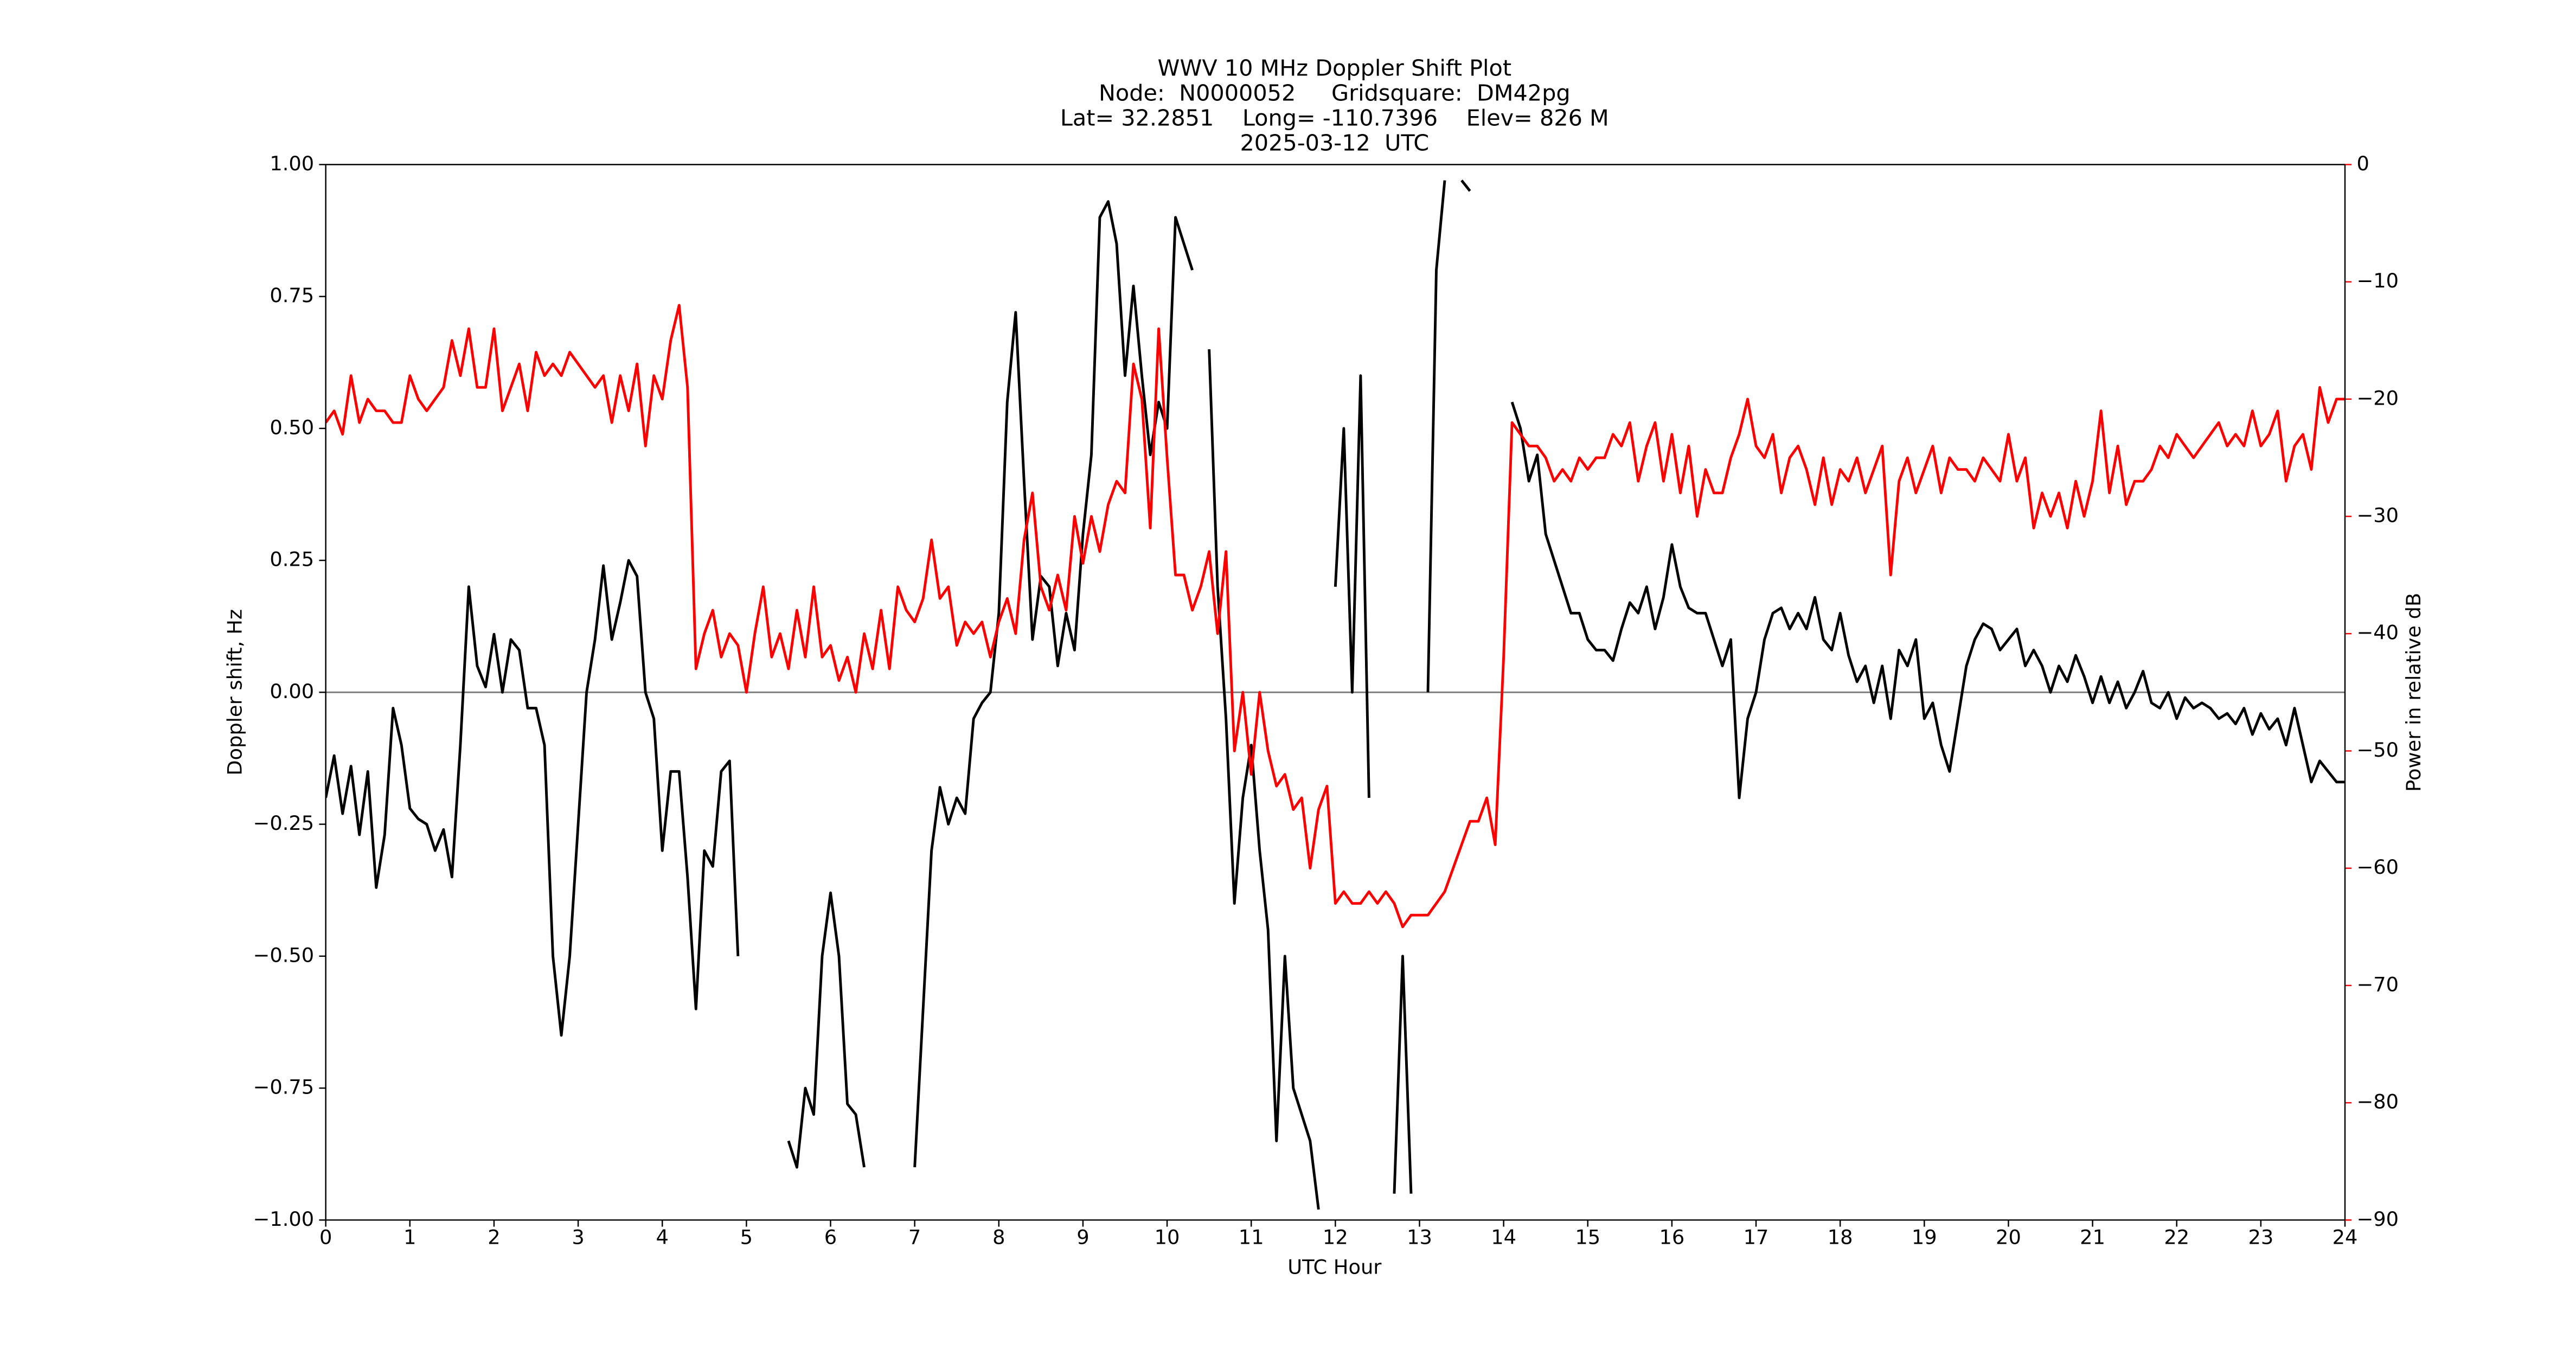 This screenshot has width=2576, height=1356. Describe the element at coordinates (2092, 1237) in the screenshot. I see `x-tick-label: 21` at that location.